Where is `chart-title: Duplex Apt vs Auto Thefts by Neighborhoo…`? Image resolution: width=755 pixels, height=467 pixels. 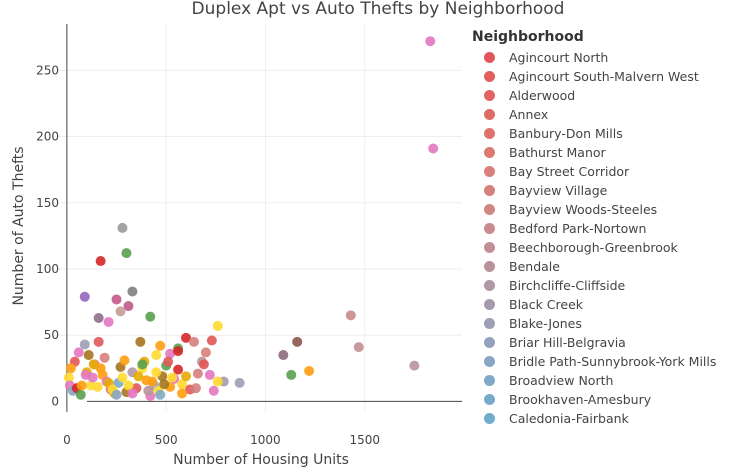
chart-title: Duplex Apt vs Auto Thefts by Neighborhoo… is located at coordinates (378, 9).